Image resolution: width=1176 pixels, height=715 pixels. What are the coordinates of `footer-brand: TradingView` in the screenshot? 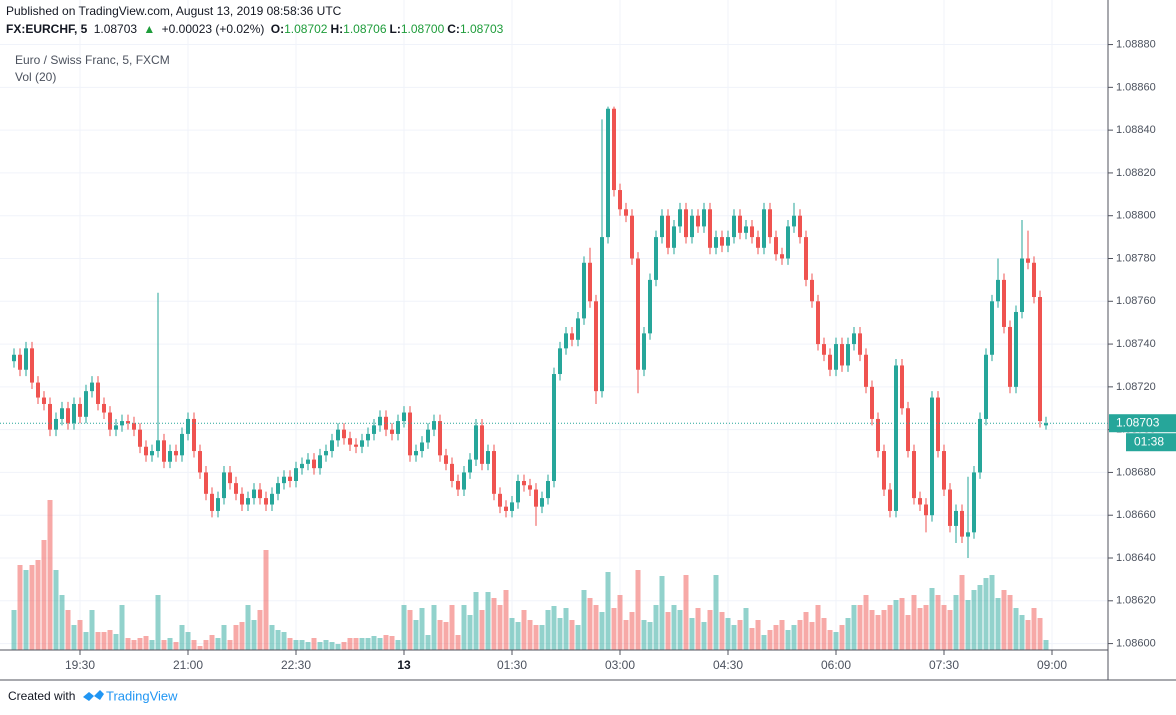 It's located at (142, 695).